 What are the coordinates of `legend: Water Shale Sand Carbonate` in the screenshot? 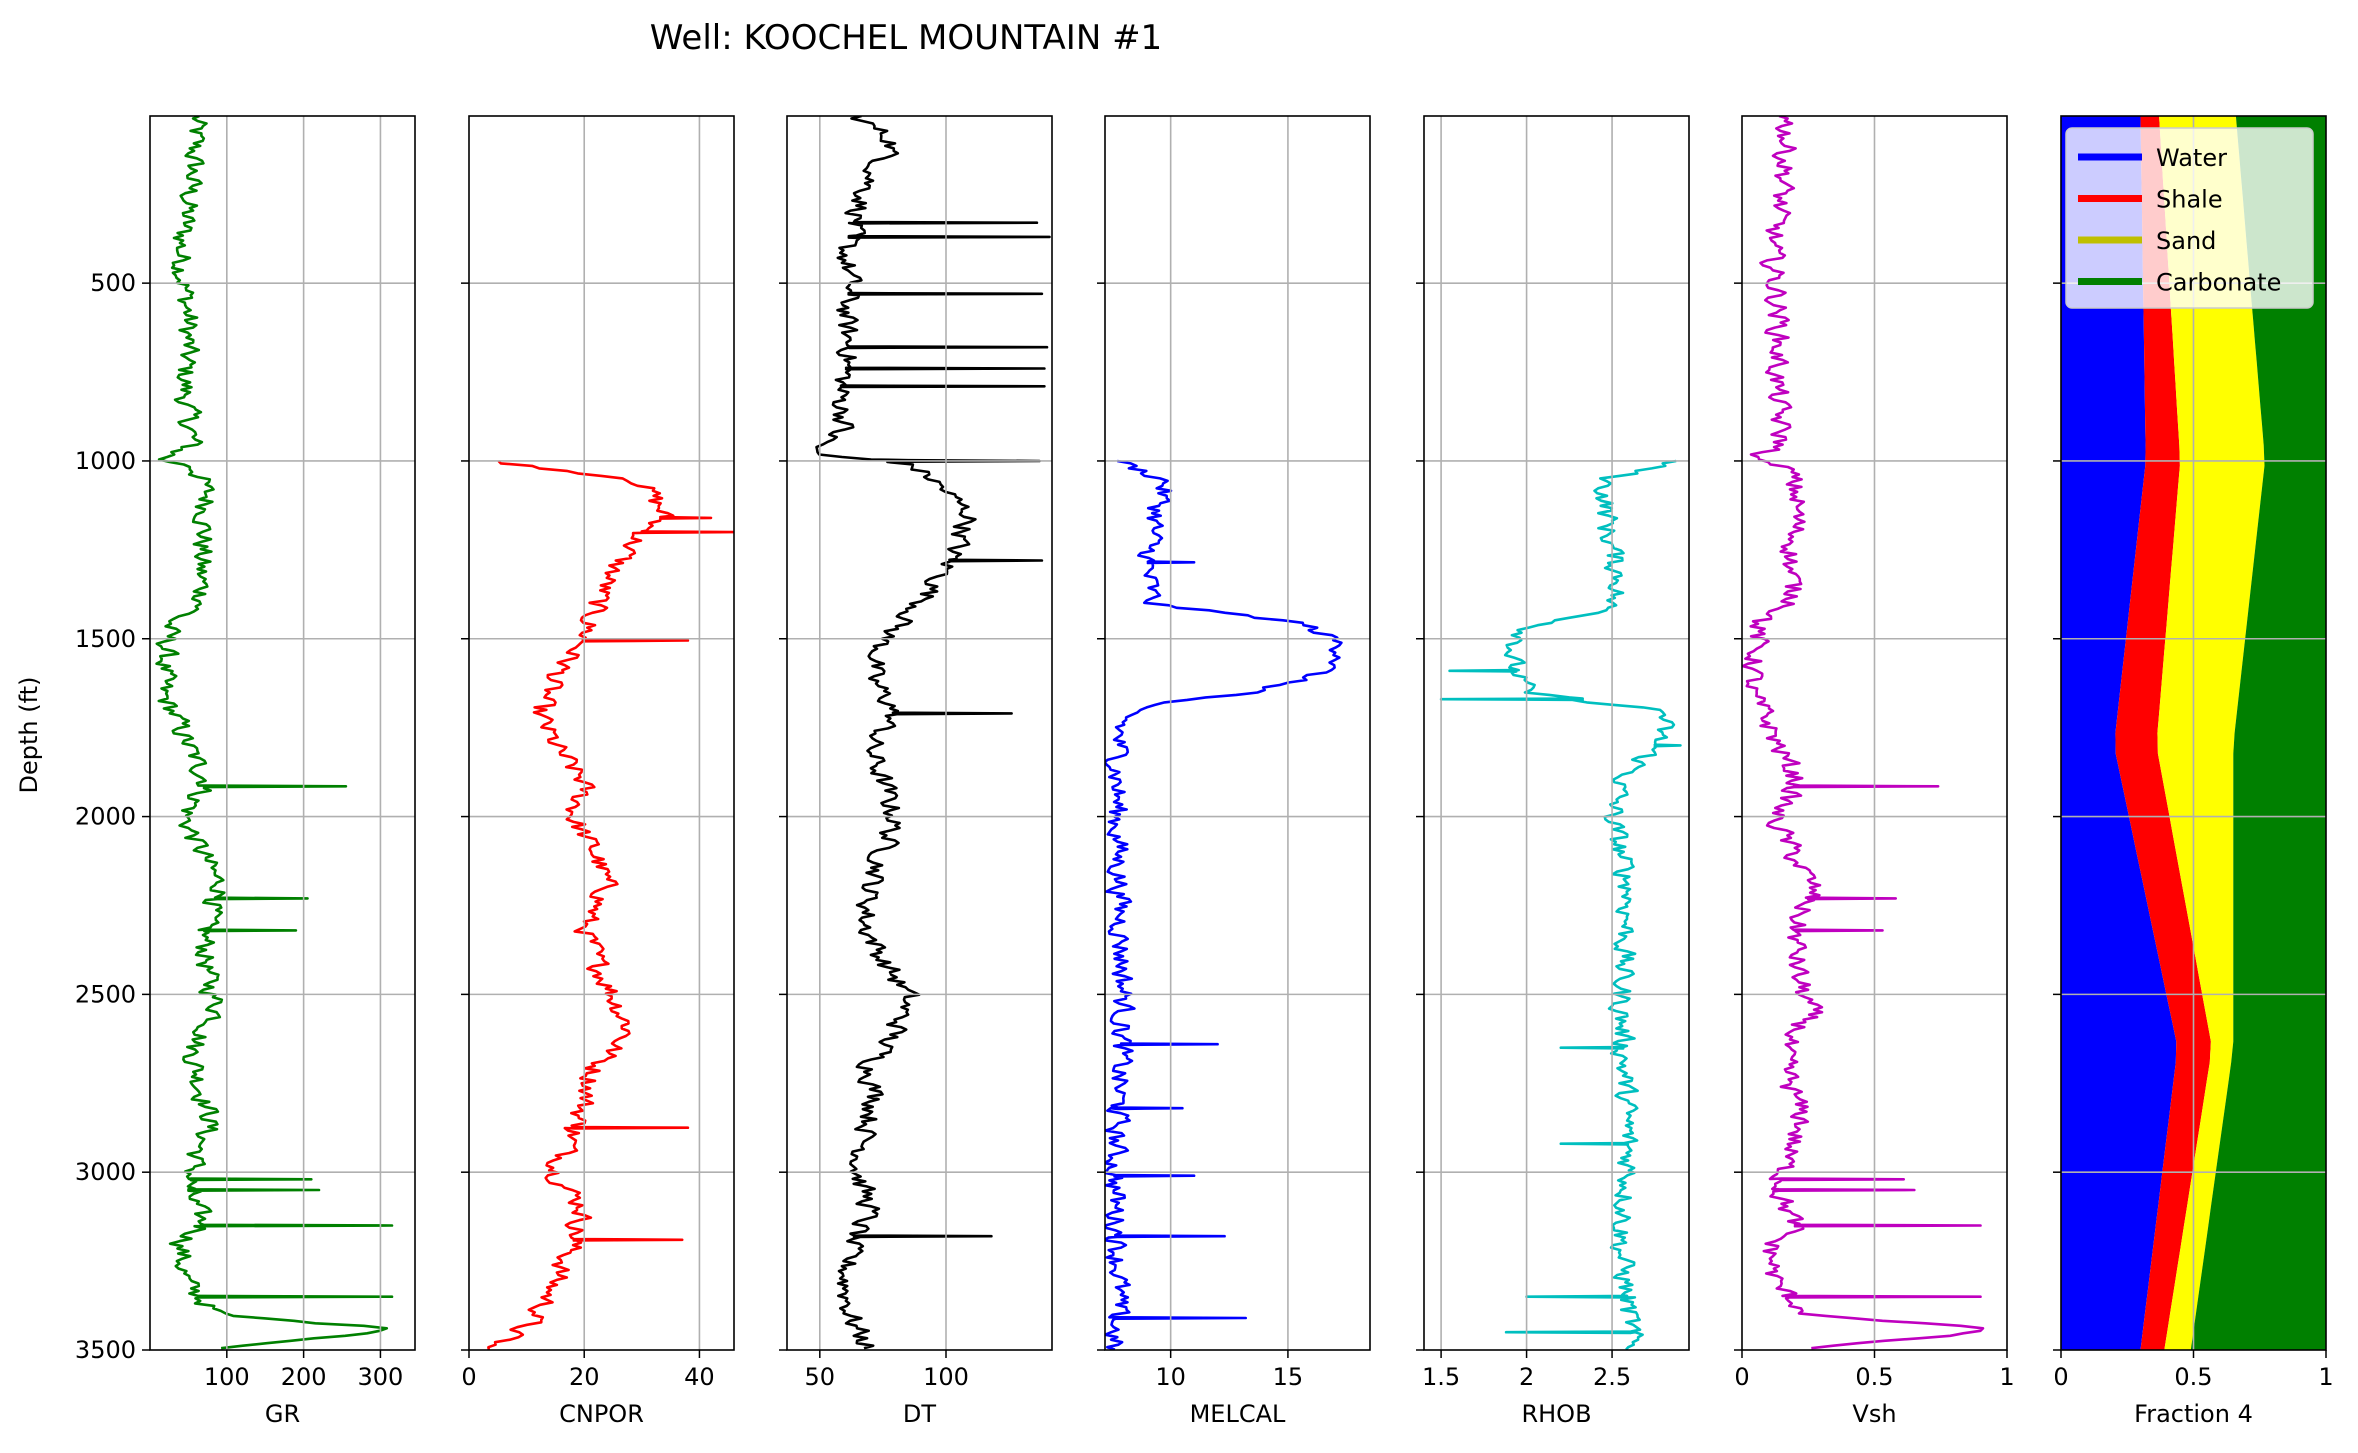 It's located at (2189, 218).